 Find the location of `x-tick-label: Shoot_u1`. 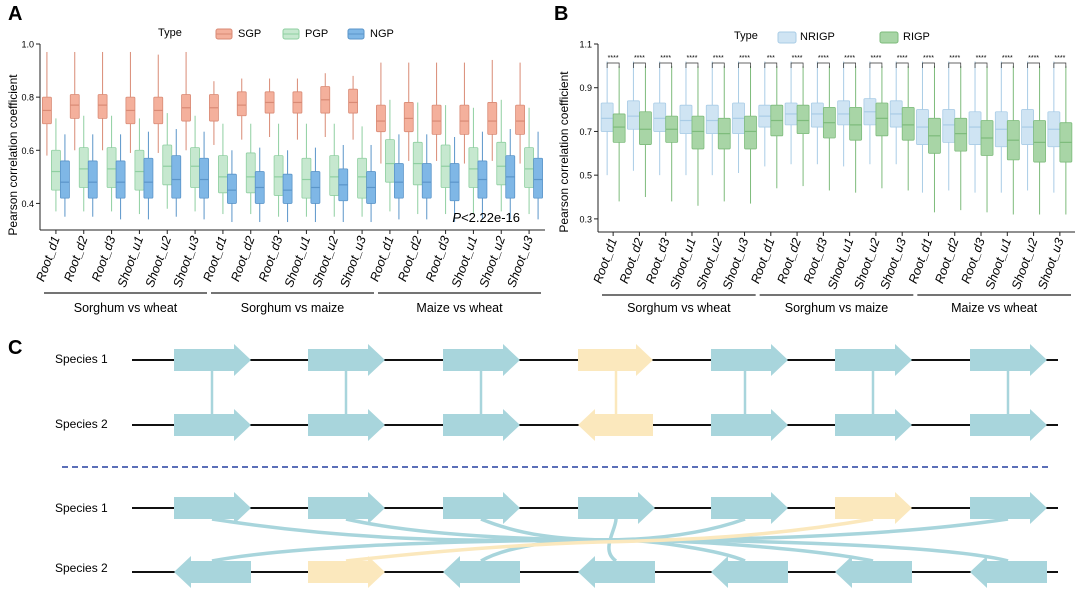

x-tick-label: Shoot_u1 is located at coordinates (130, 261).